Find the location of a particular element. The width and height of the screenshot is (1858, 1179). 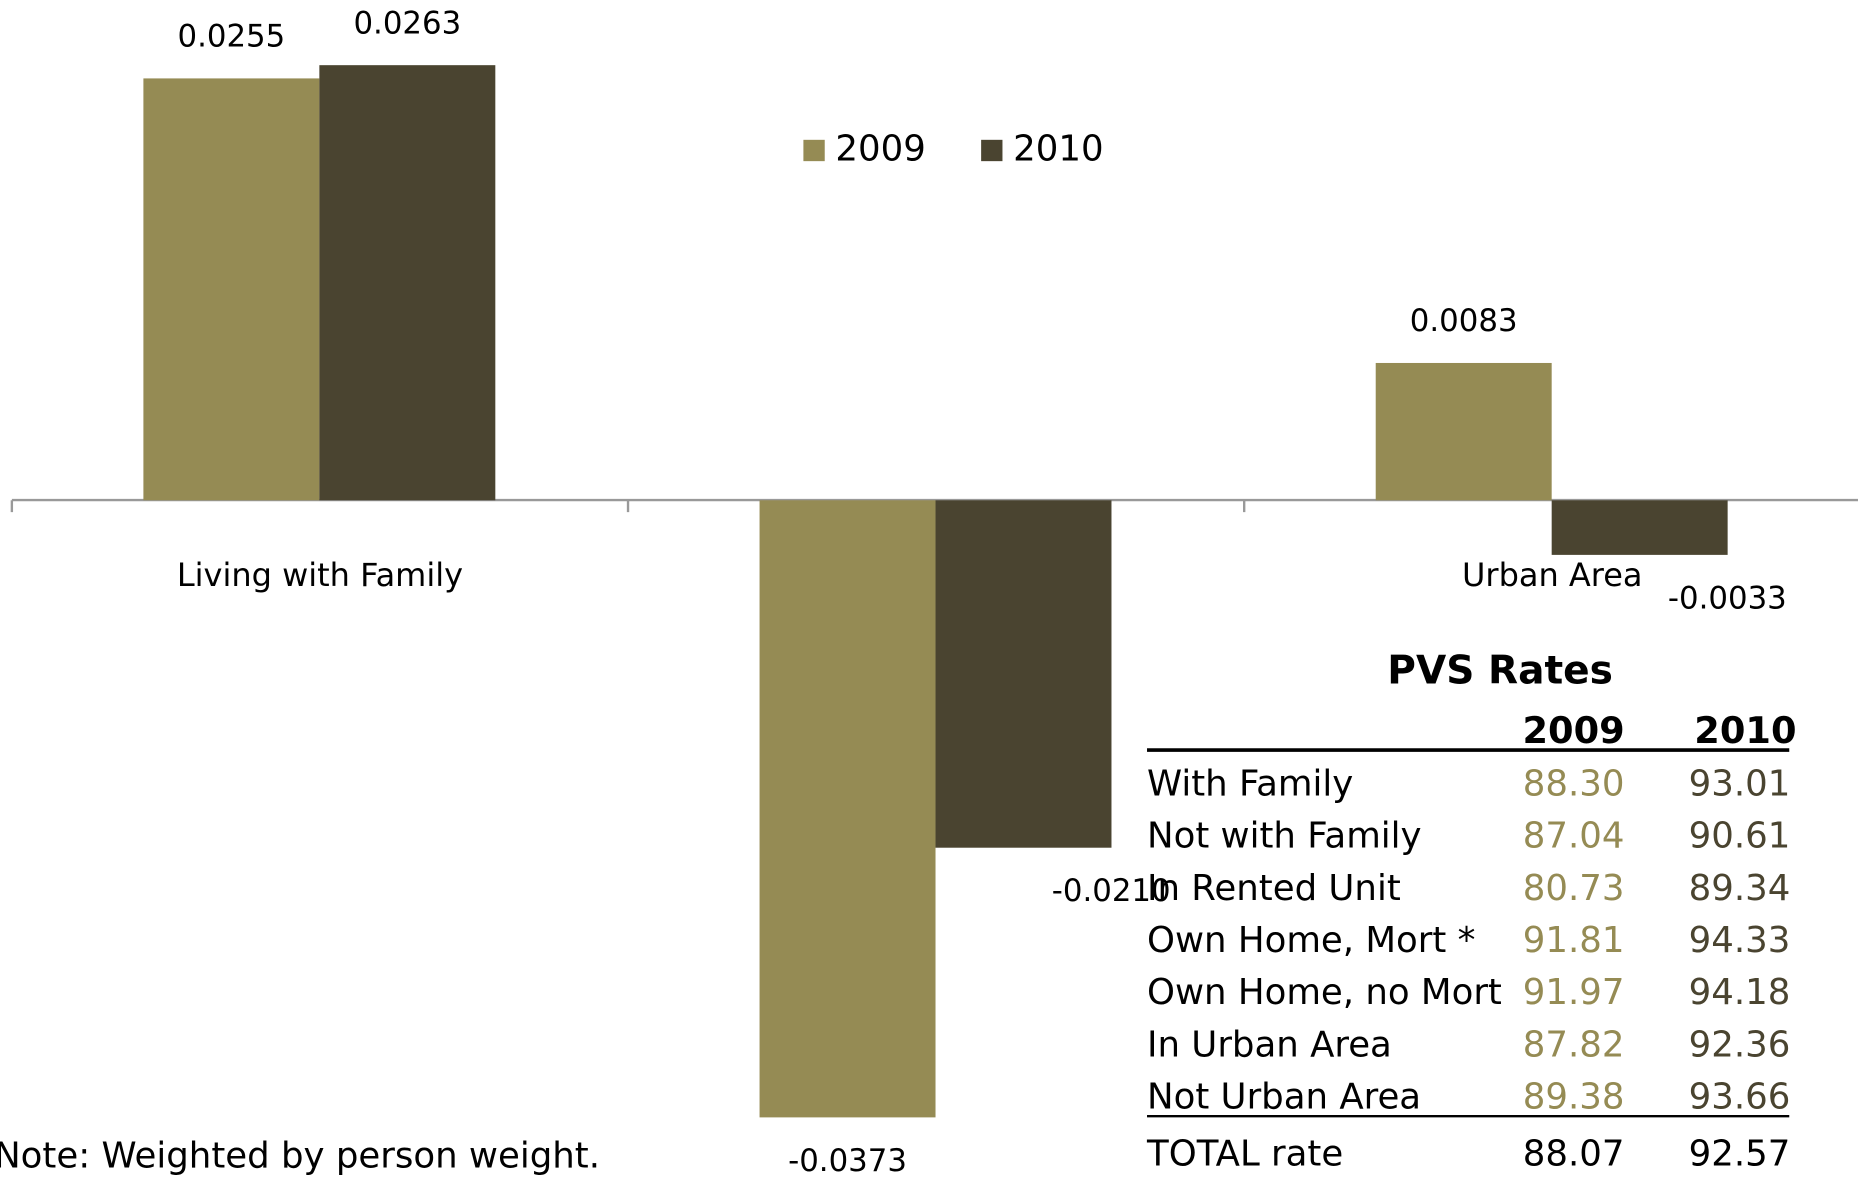

table-title: PVS Rates is located at coordinates (1500, 671).